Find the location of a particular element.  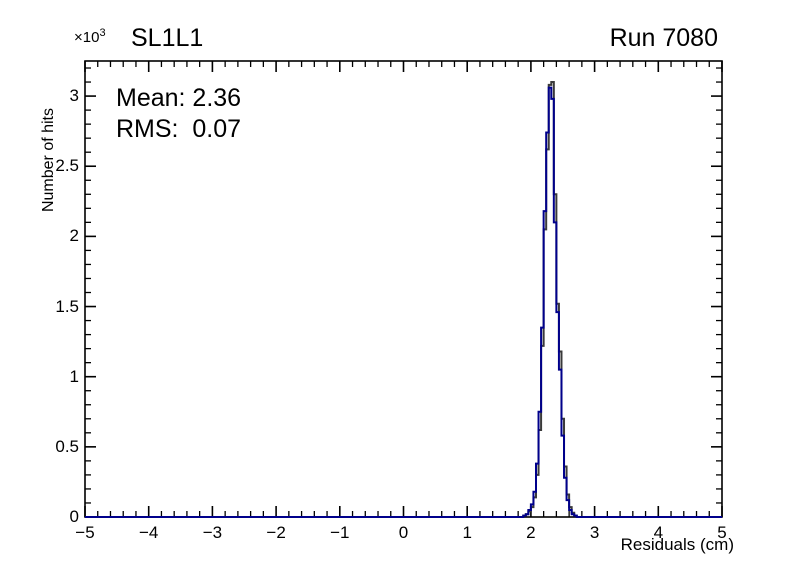

run-label: Run 7080 is located at coordinates (663, 38).